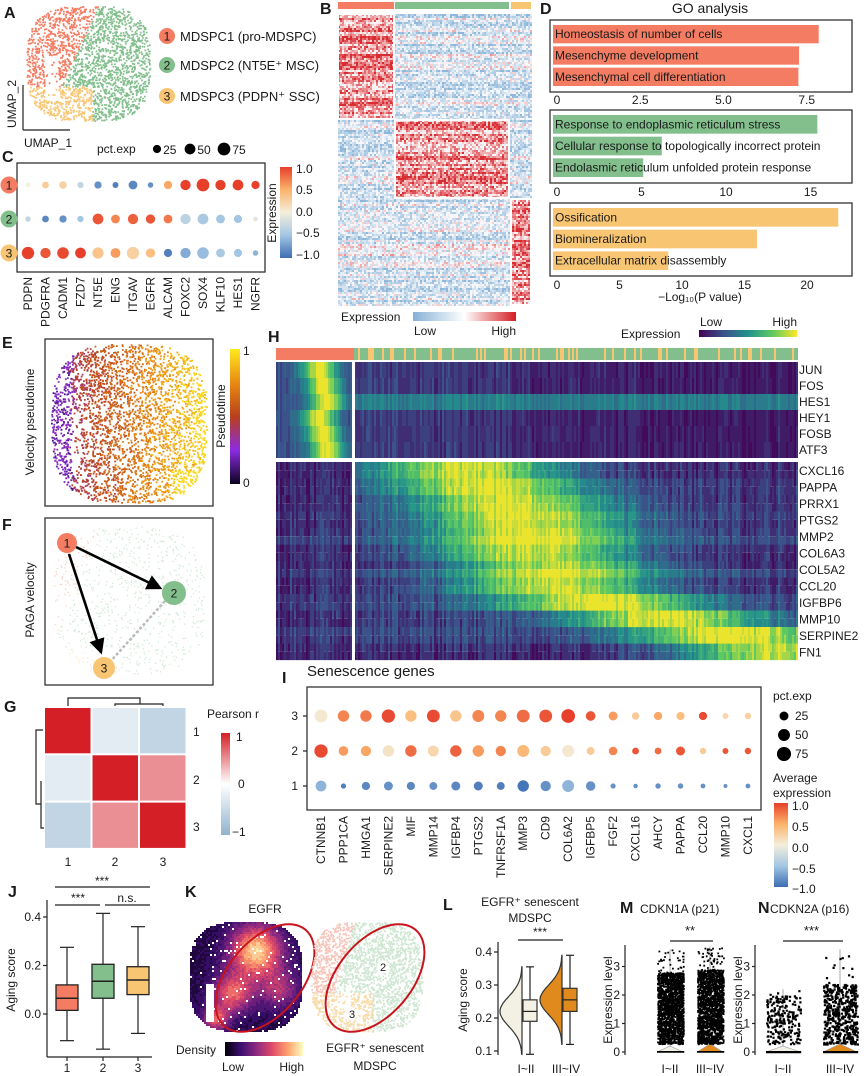 This screenshot has height=1076, width=865. Describe the element at coordinates (174, 593) in the screenshot. I see `paga-node` at that location.